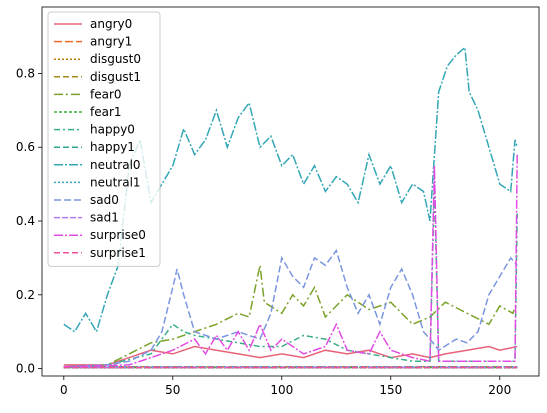  I want to click on x-tick-label: 100, so click(281, 390).